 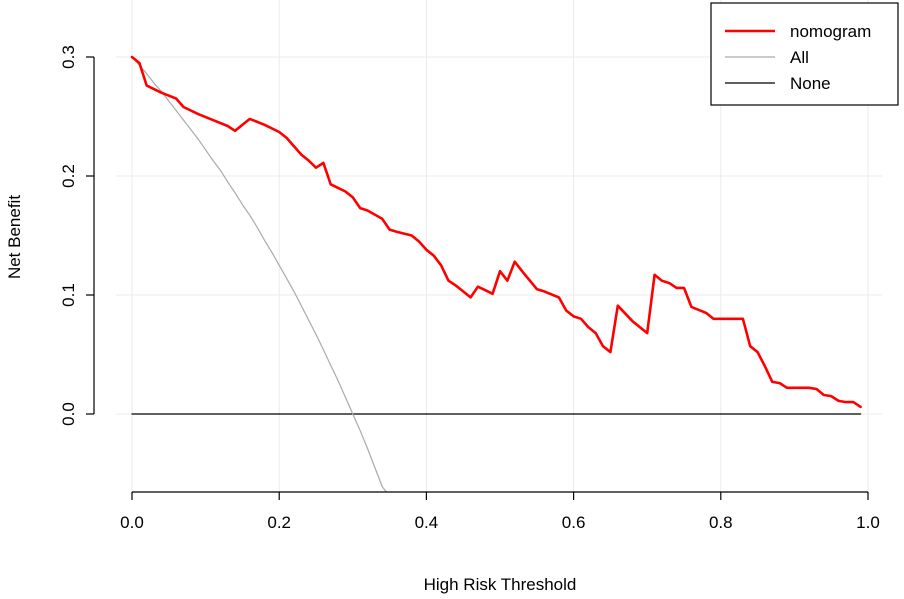 I want to click on y-tick-label-3: 0.3, so click(x=68, y=57).